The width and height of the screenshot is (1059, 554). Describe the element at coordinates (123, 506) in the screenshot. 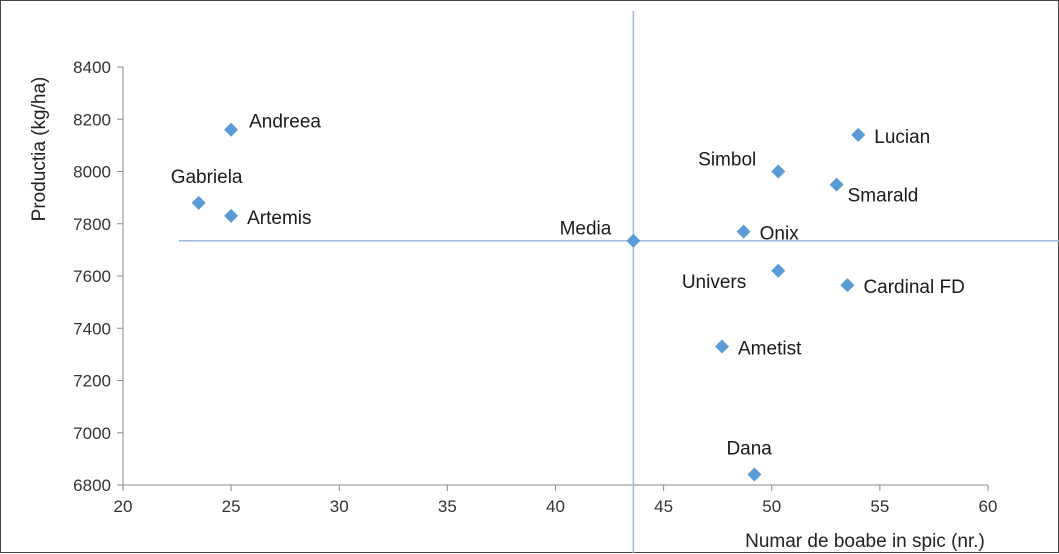

I see `x-tick-label: 20` at that location.